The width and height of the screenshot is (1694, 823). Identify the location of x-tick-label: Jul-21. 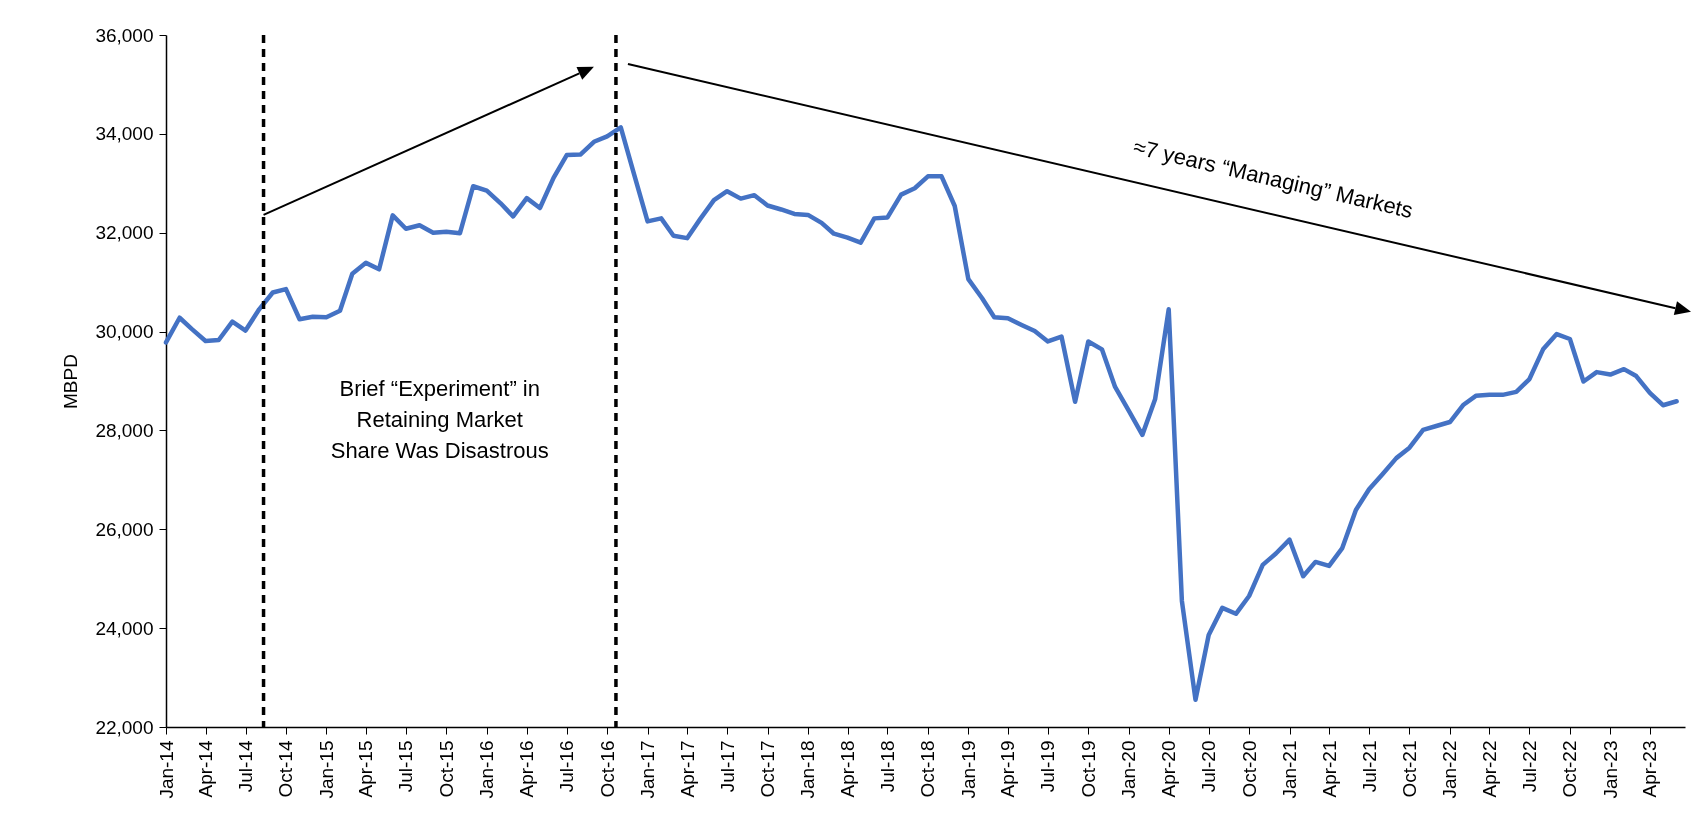
(1369, 766).